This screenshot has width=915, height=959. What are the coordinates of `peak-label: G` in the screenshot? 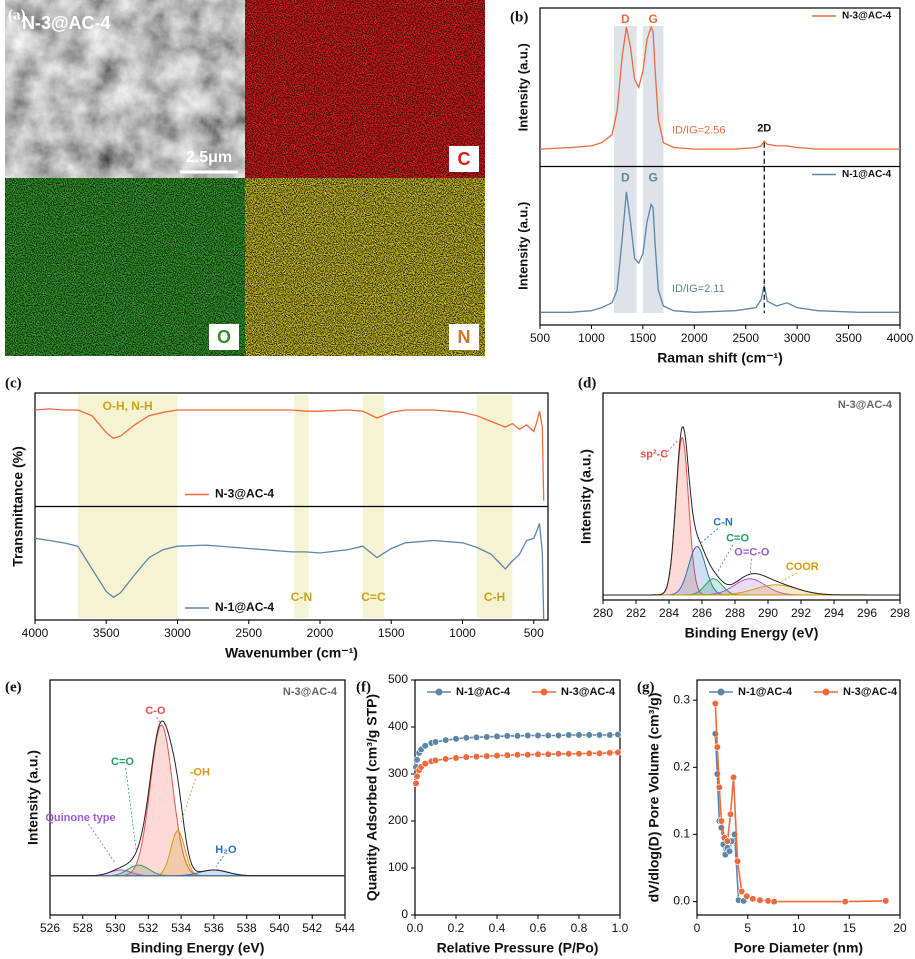 It's located at (652, 178).